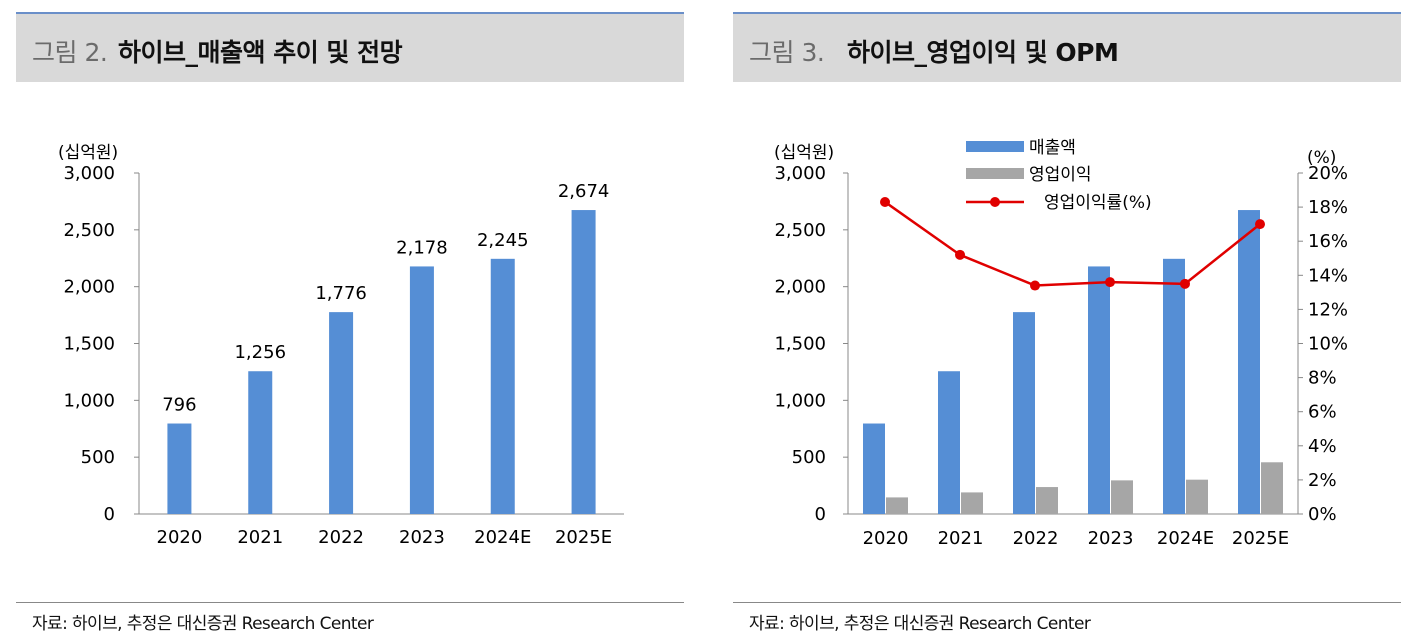 This screenshot has width=1424, height=639. What do you see at coordinates (203, 624) in the screenshot?
I see `figure-2-source: 자료: 하이브, 추정은 대신증권 Research Center` at bounding box center [203, 624].